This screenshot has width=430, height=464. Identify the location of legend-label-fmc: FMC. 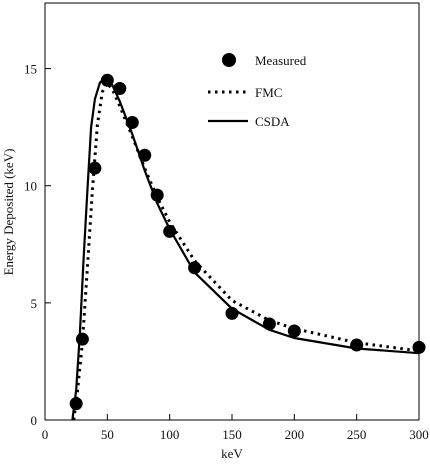
(268, 92).